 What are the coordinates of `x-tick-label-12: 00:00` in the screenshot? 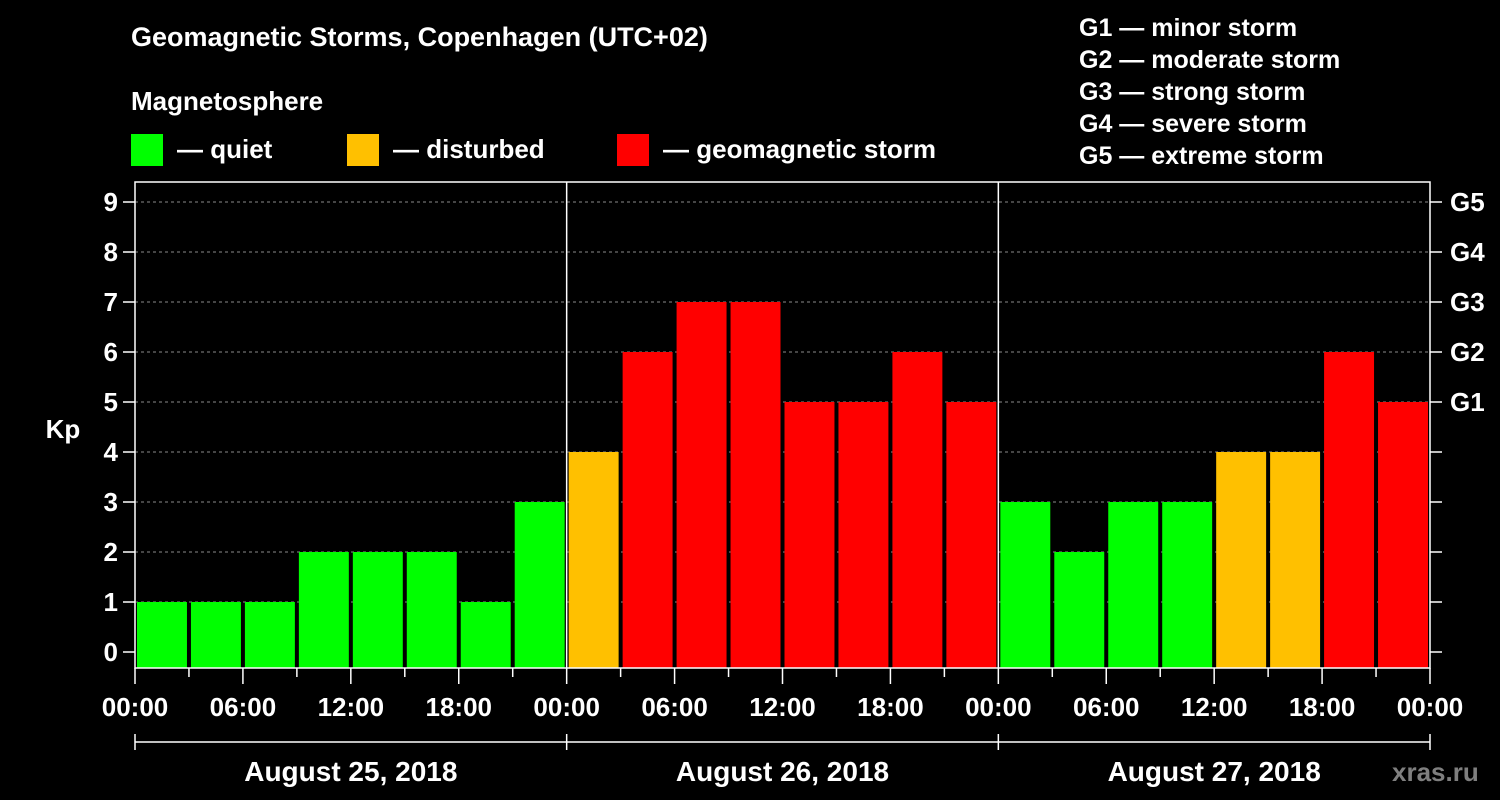 It's located at (1430, 707).